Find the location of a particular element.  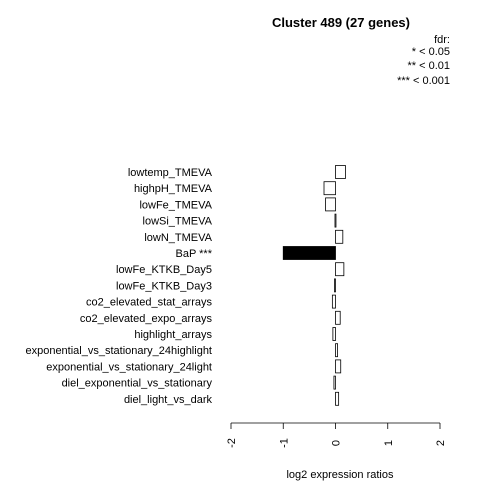

x-tick-label: 2 is located at coordinates (441, 443).